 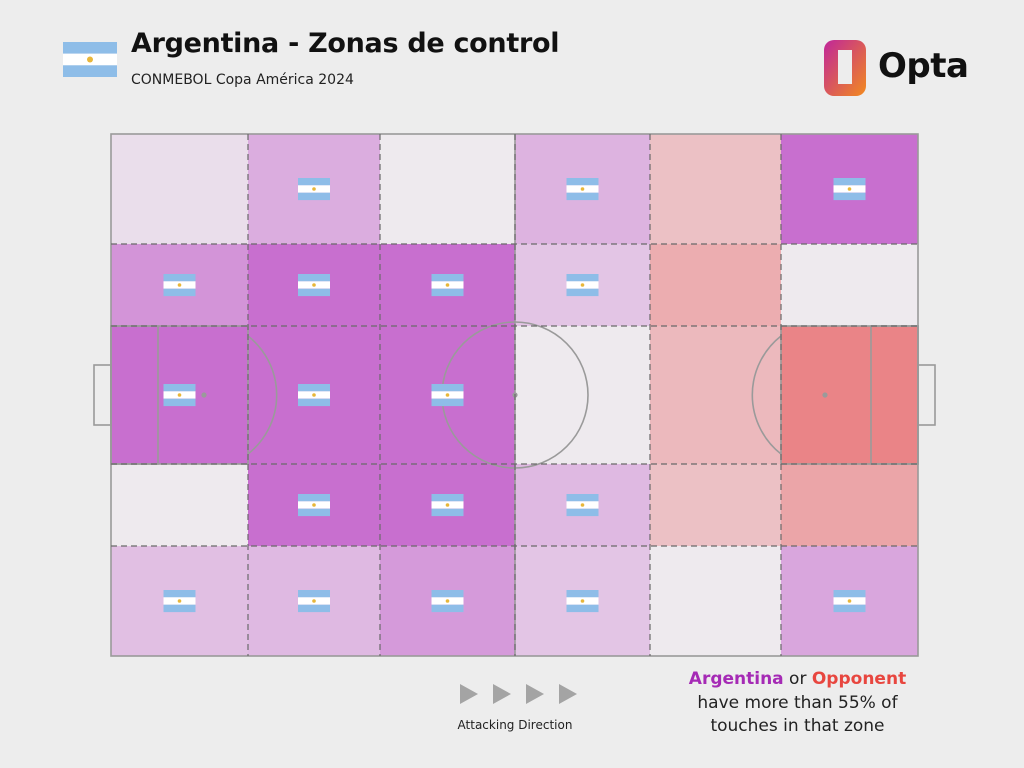 What do you see at coordinates (102, 395) in the screenshot?
I see `left-goal` at bounding box center [102, 395].